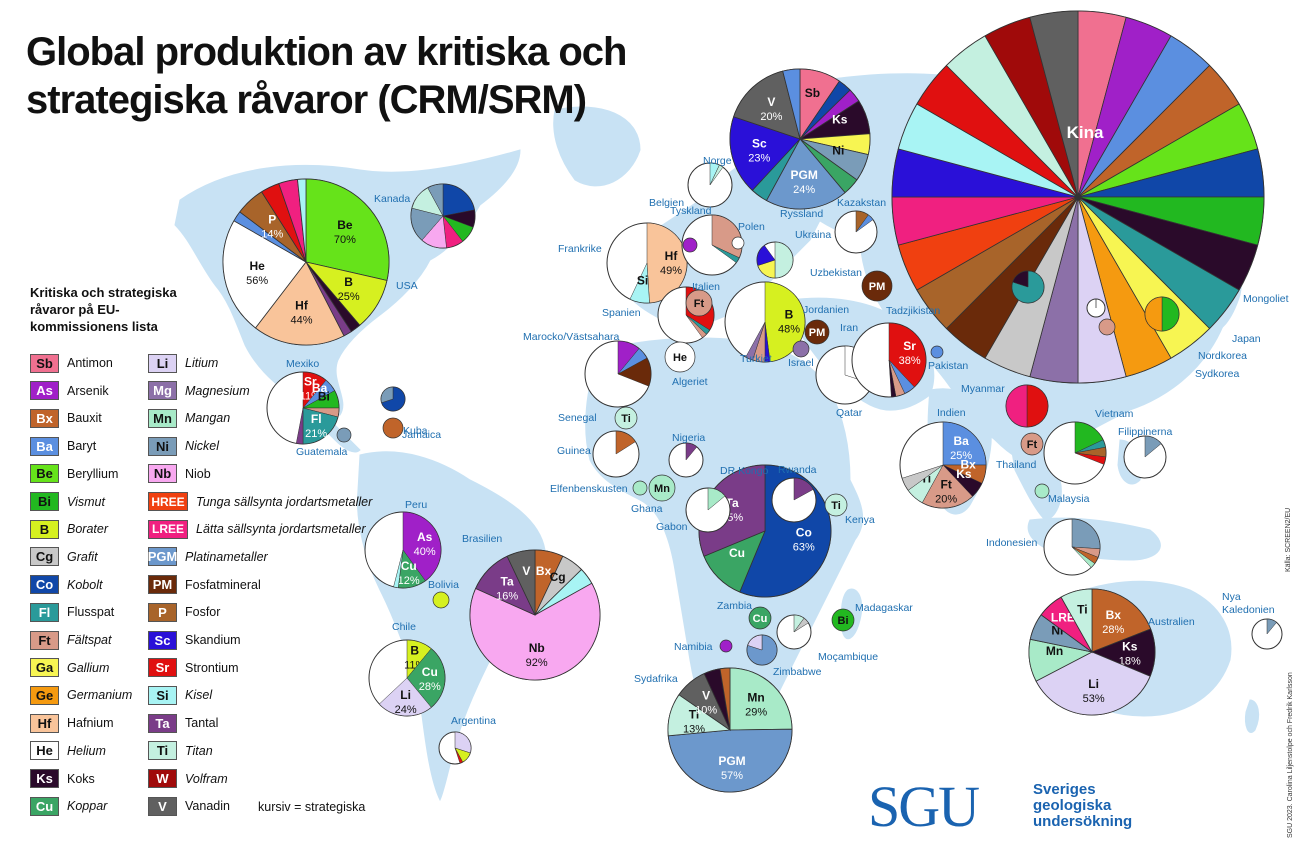  I want to click on pie-turkiet: B 48%, so click(765, 322).